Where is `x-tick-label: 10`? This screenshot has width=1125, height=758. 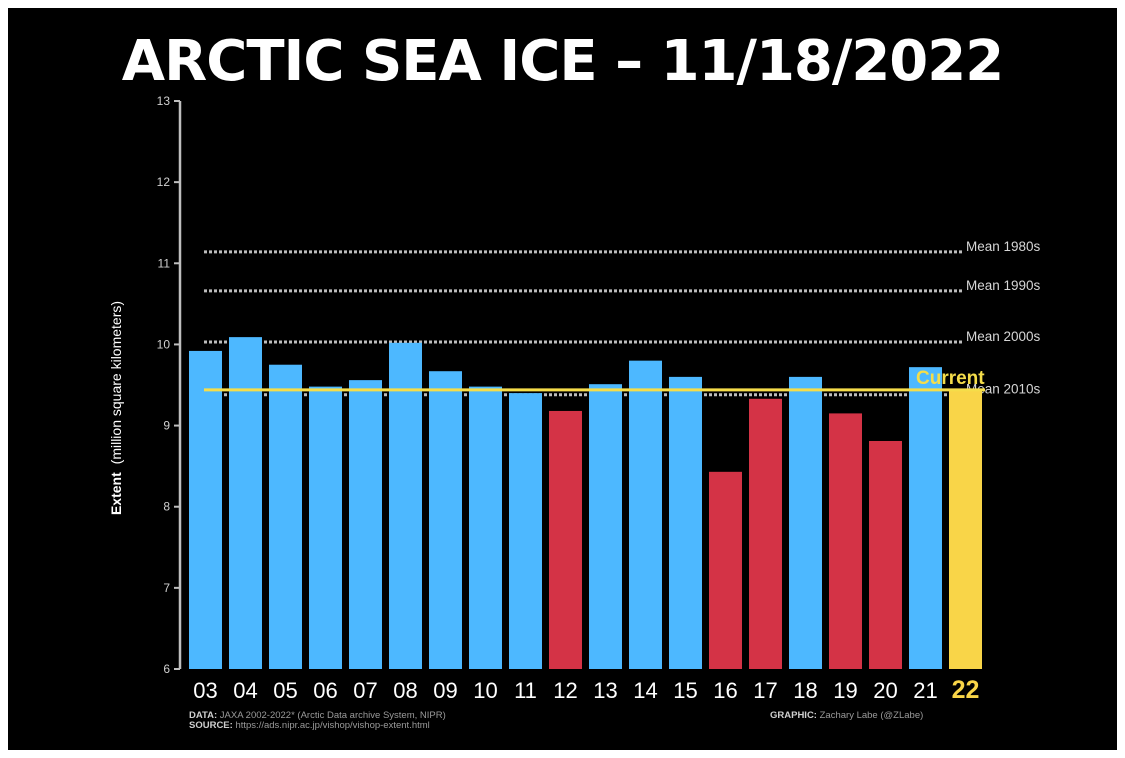 x-tick-label: 10 is located at coordinates (485, 690).